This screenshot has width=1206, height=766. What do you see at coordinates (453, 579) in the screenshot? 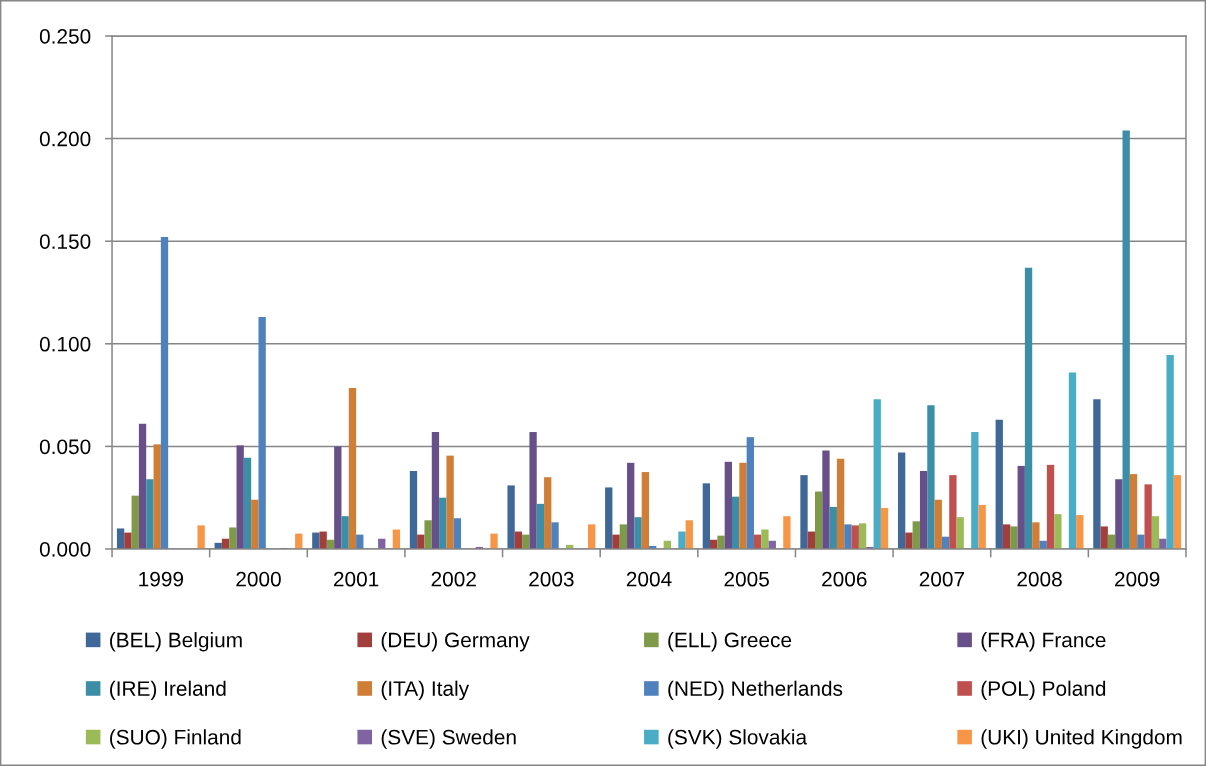
I see `x-tick-label: 2002` at bounding box center [453, 579].